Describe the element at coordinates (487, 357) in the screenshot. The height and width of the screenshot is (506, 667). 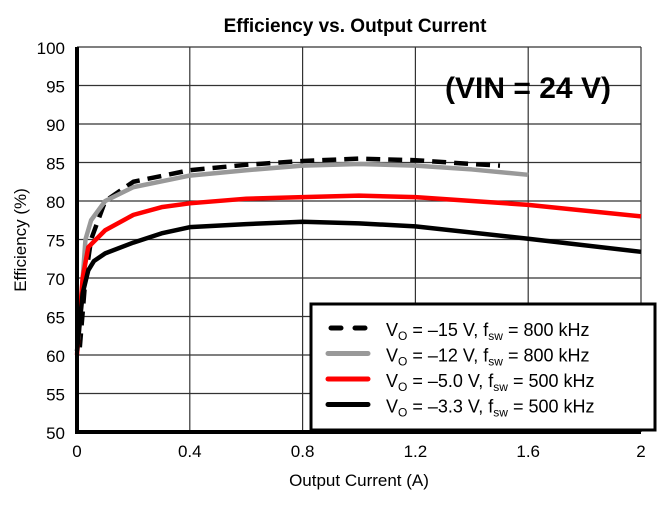
I see `legend-label: VO = –12 V, fsw = 800 kHz` at that location.